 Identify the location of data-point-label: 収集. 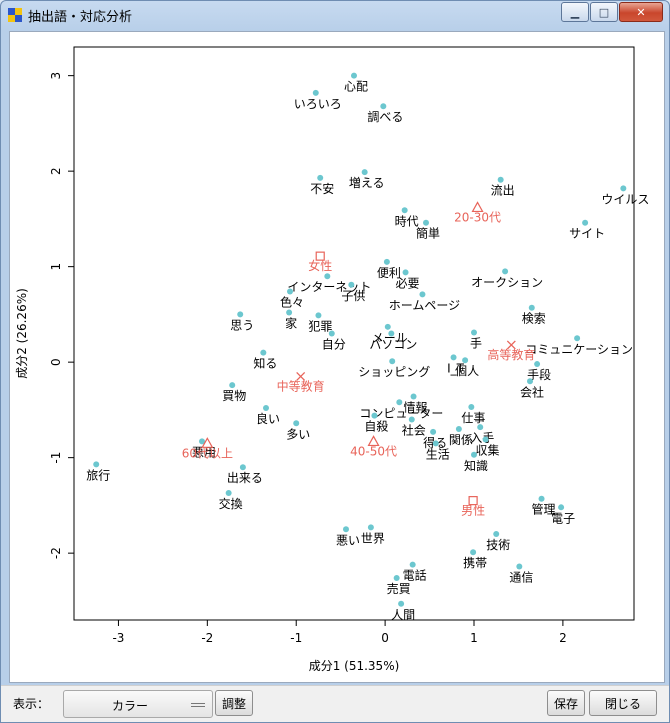
(488, 450).